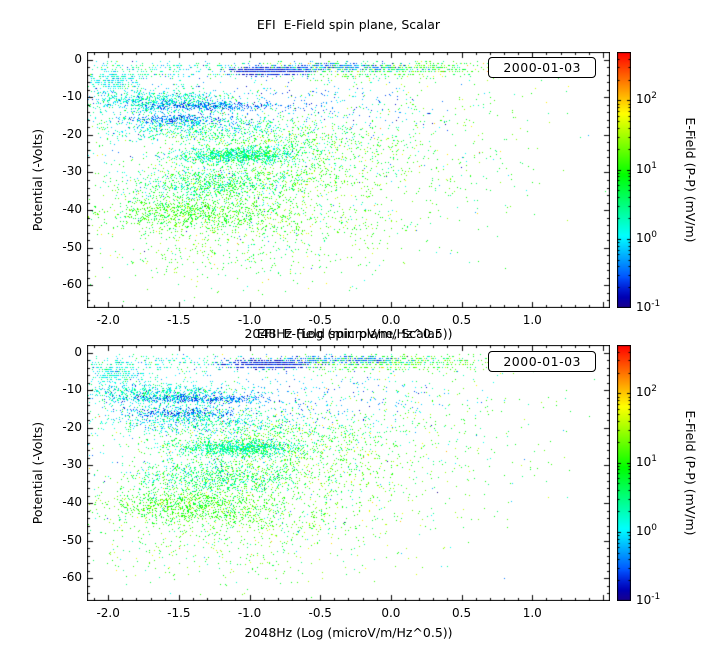 This screenshot has width=724, height=656. What do you see at coordinates (624, 180) in the screenshot?
I see `top-colorbar` at bounding box center [624, 180].